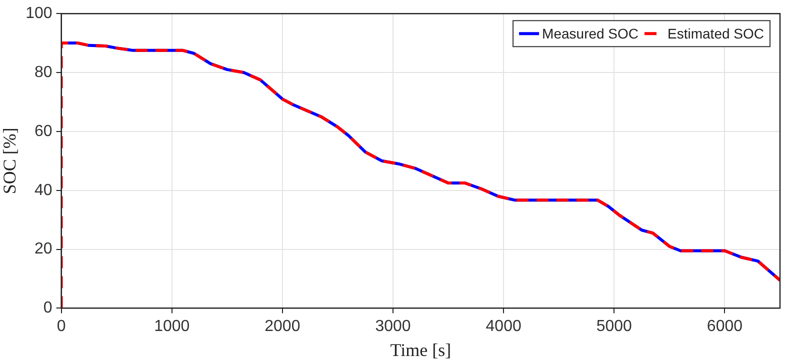 The image size is (786, 362). I want to click on x-tick-label: 3000, so click(393, 327).